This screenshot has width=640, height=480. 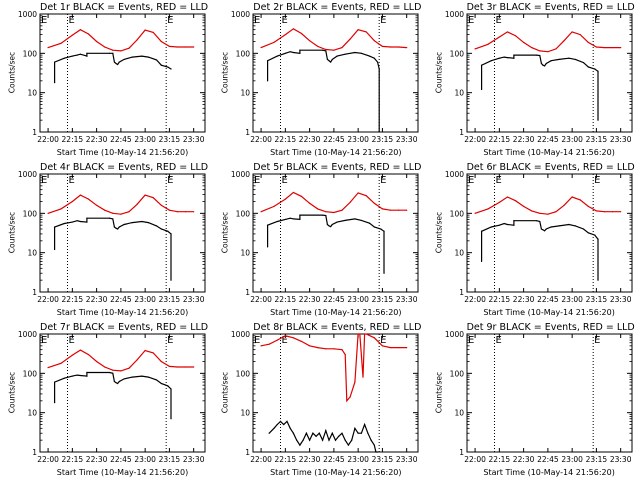 I want to click on panel-title: Det 6r BLACK = Events, RED = LLD, so click(x=550, y=167).